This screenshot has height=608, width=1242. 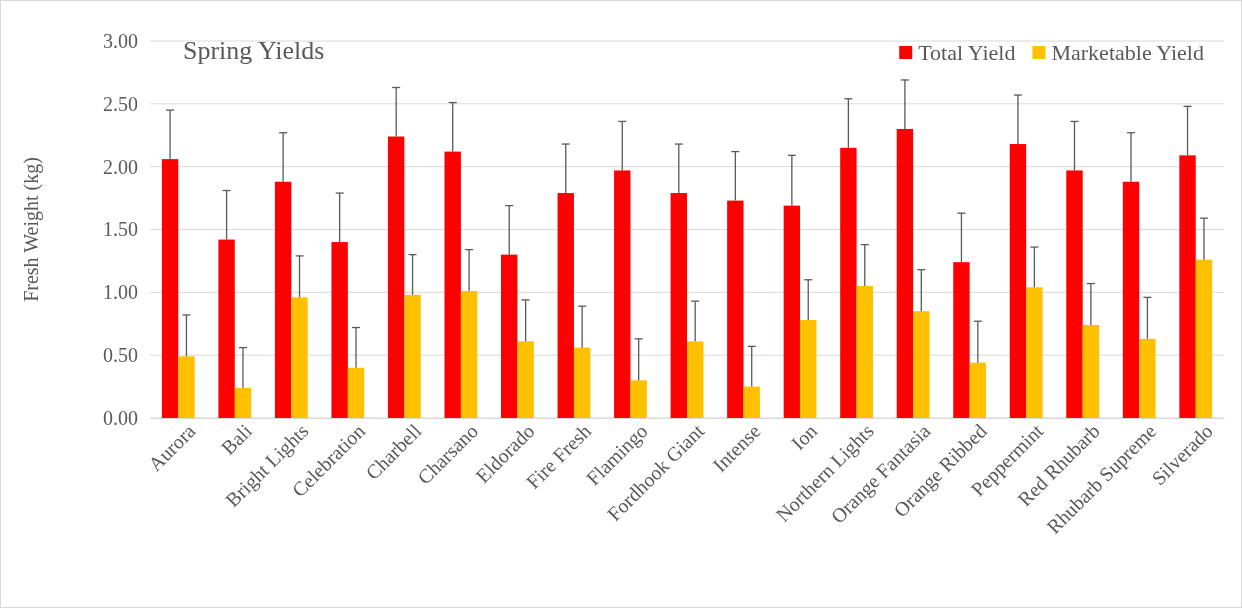 What do you see at coordinates (236, 439) in the screenshot?
I see `x-tick-label: Bali` at bounding box center [236, 439].